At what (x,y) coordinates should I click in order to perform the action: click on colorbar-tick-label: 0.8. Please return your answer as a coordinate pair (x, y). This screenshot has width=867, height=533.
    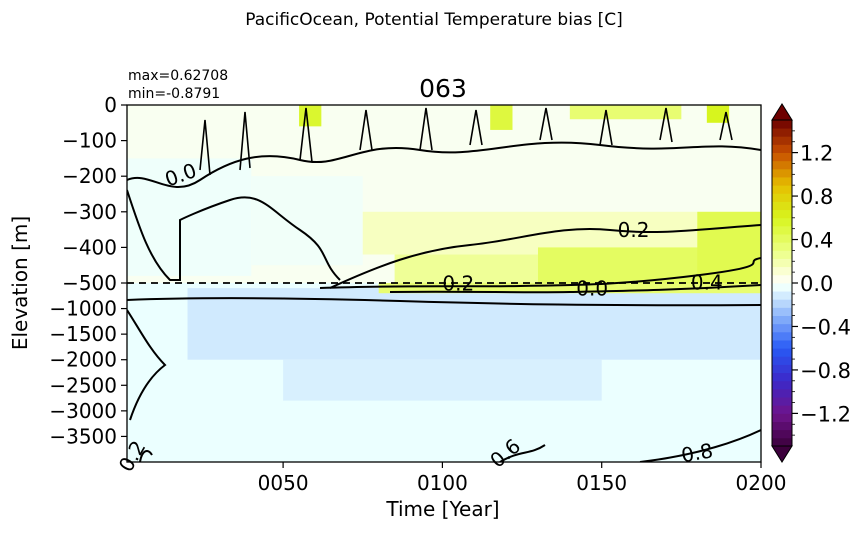
    Looking at the image, I should click on (816, 197).